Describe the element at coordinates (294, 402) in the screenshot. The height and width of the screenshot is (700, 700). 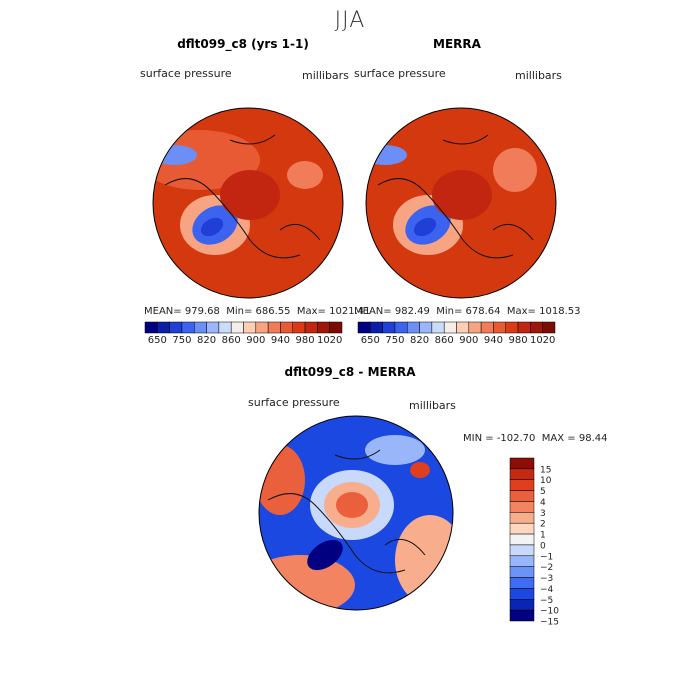
I see `diff-variable-label: surface pressure` at that location.